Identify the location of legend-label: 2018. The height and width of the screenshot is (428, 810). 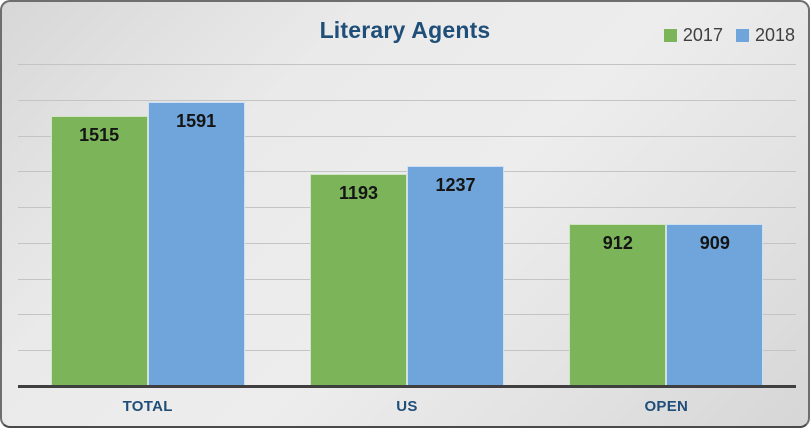
(774, 35).